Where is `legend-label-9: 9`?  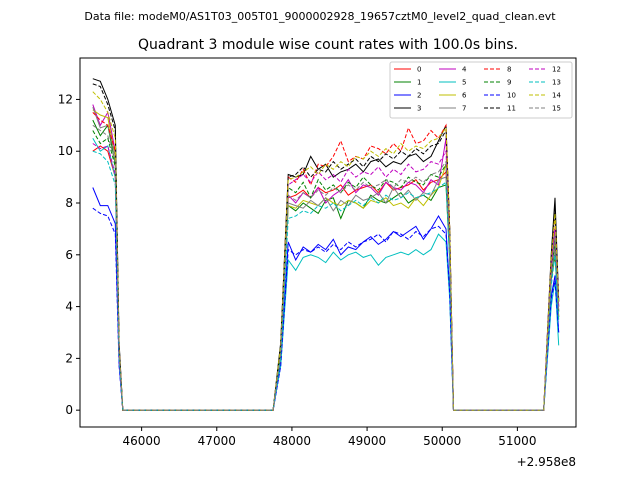 legend-label-9: 9 is located at coordinates (509, 83).